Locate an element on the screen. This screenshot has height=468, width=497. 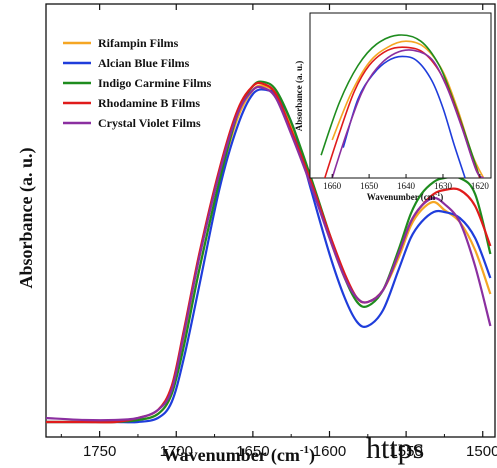
legend-label-rhodamine-b-films: Rhodamine B Films is located at coordinates (149, 103).